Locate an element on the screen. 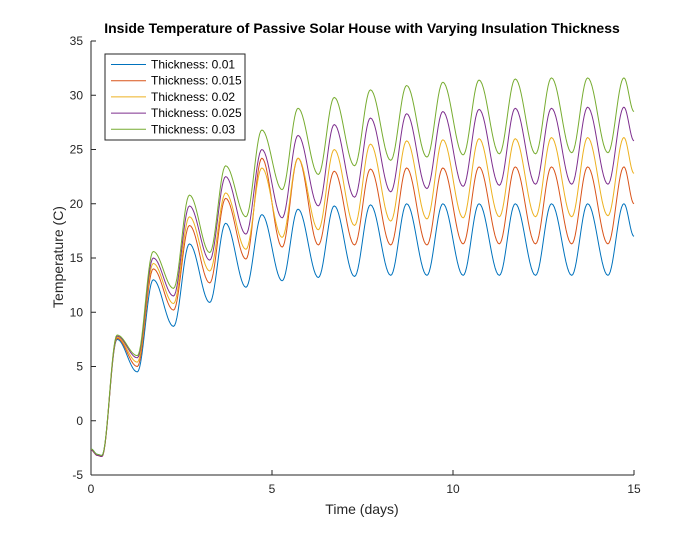  y-tick-label: 25 is located at coordinates (77, 150).